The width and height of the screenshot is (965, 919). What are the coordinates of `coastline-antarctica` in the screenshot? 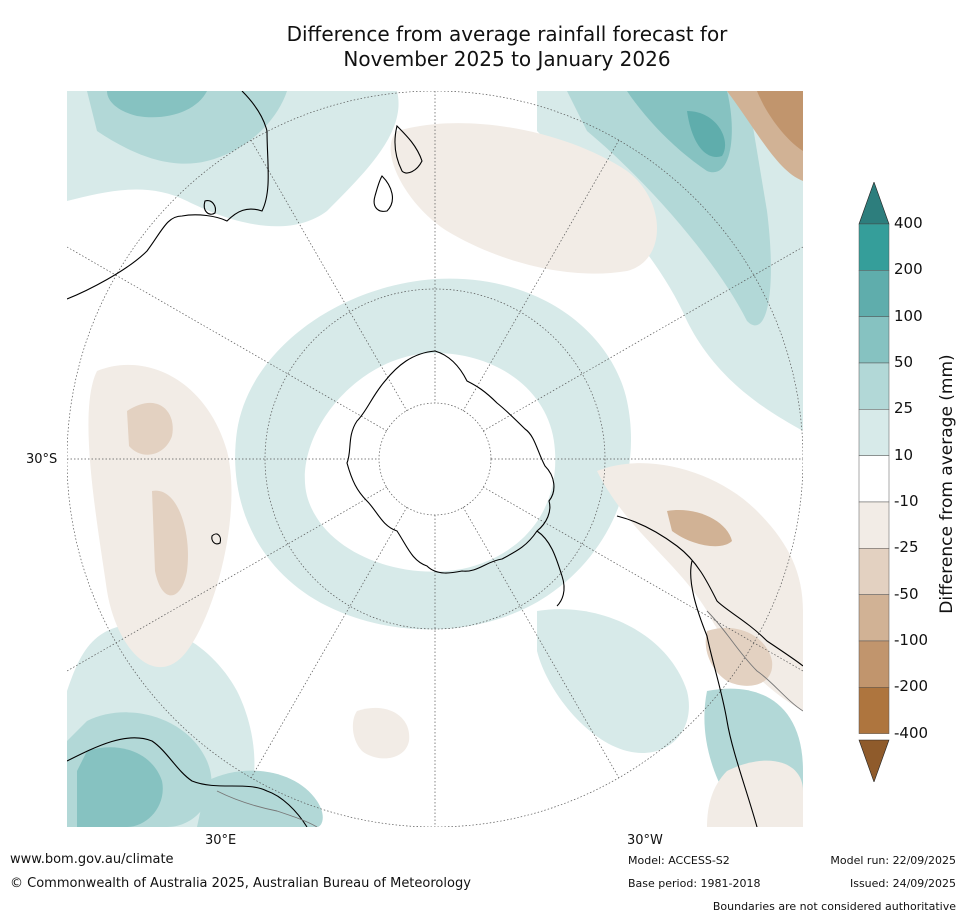 It's located at (450, 462).